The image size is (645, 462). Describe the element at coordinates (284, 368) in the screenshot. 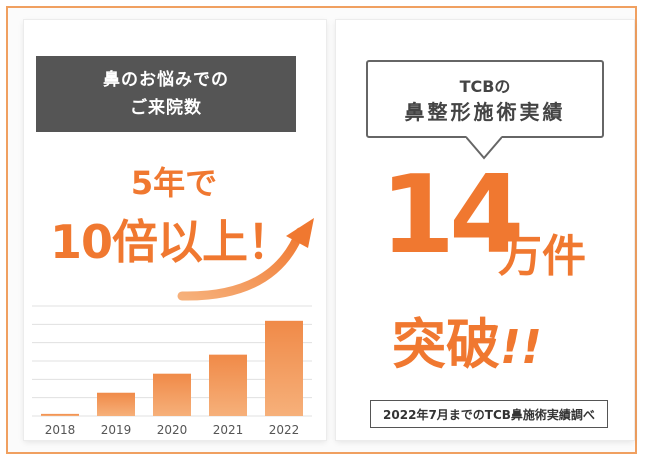

I see `bar-2022` at that location.